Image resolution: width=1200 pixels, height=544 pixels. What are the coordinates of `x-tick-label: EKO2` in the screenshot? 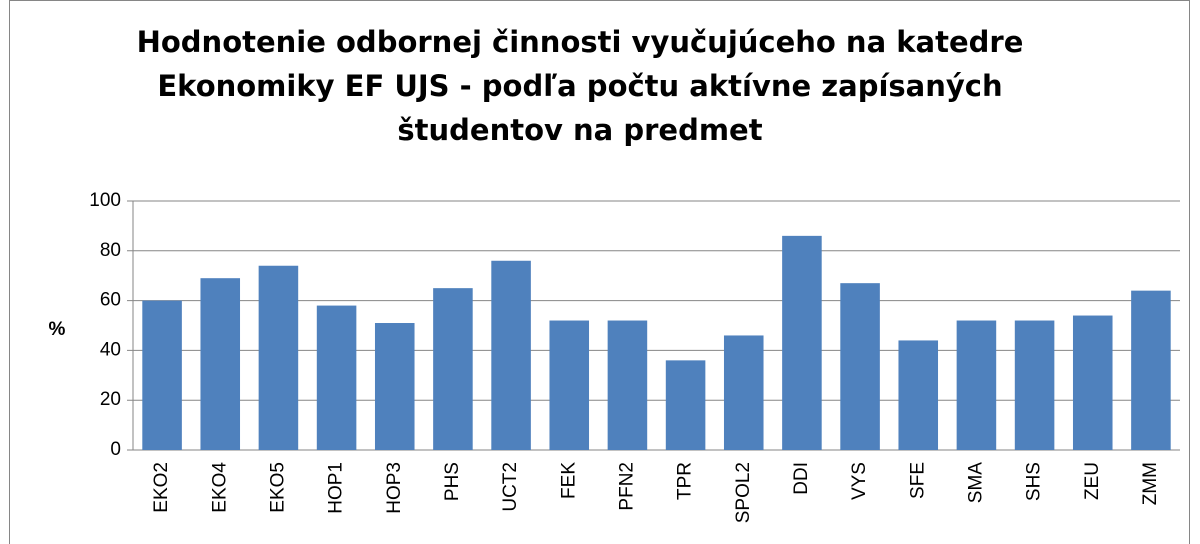 It's located at (161, 487).